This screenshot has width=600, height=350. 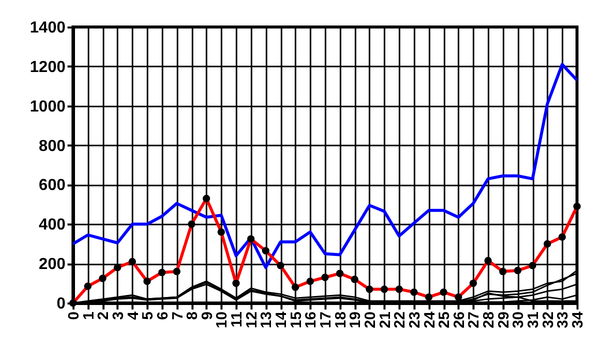 What do you see at coordinates (503, 320) in the screenshot?
I see `x-tick-label: 29` at bounding box center [503, 320].